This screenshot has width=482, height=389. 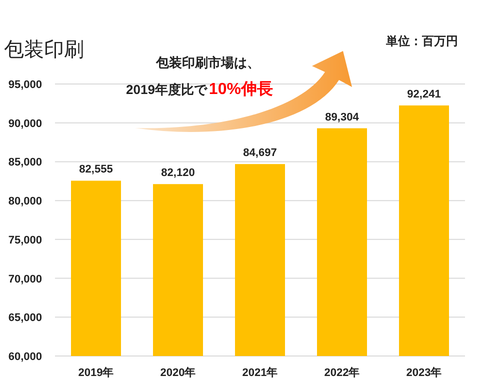 What do you see at coordinates (167, 89) in the screenshot?
I see `annotation: 2019年度比で` at bounding box center [167, 89].